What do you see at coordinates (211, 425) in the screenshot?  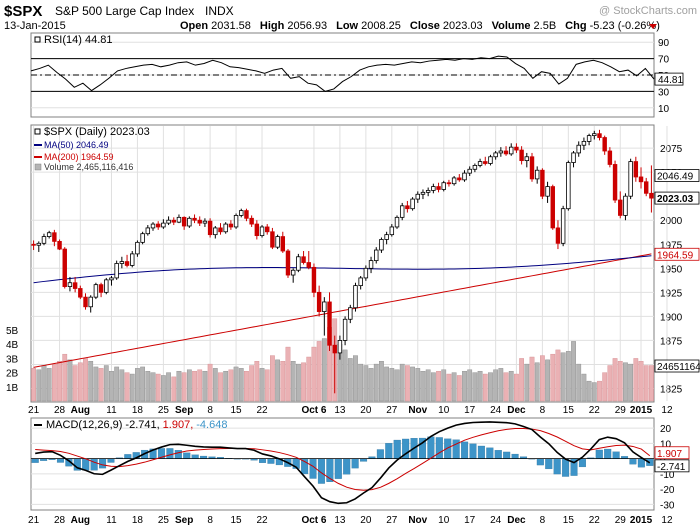 I see `hist-legend-value: -4.648` at bounding box center [211, 425].